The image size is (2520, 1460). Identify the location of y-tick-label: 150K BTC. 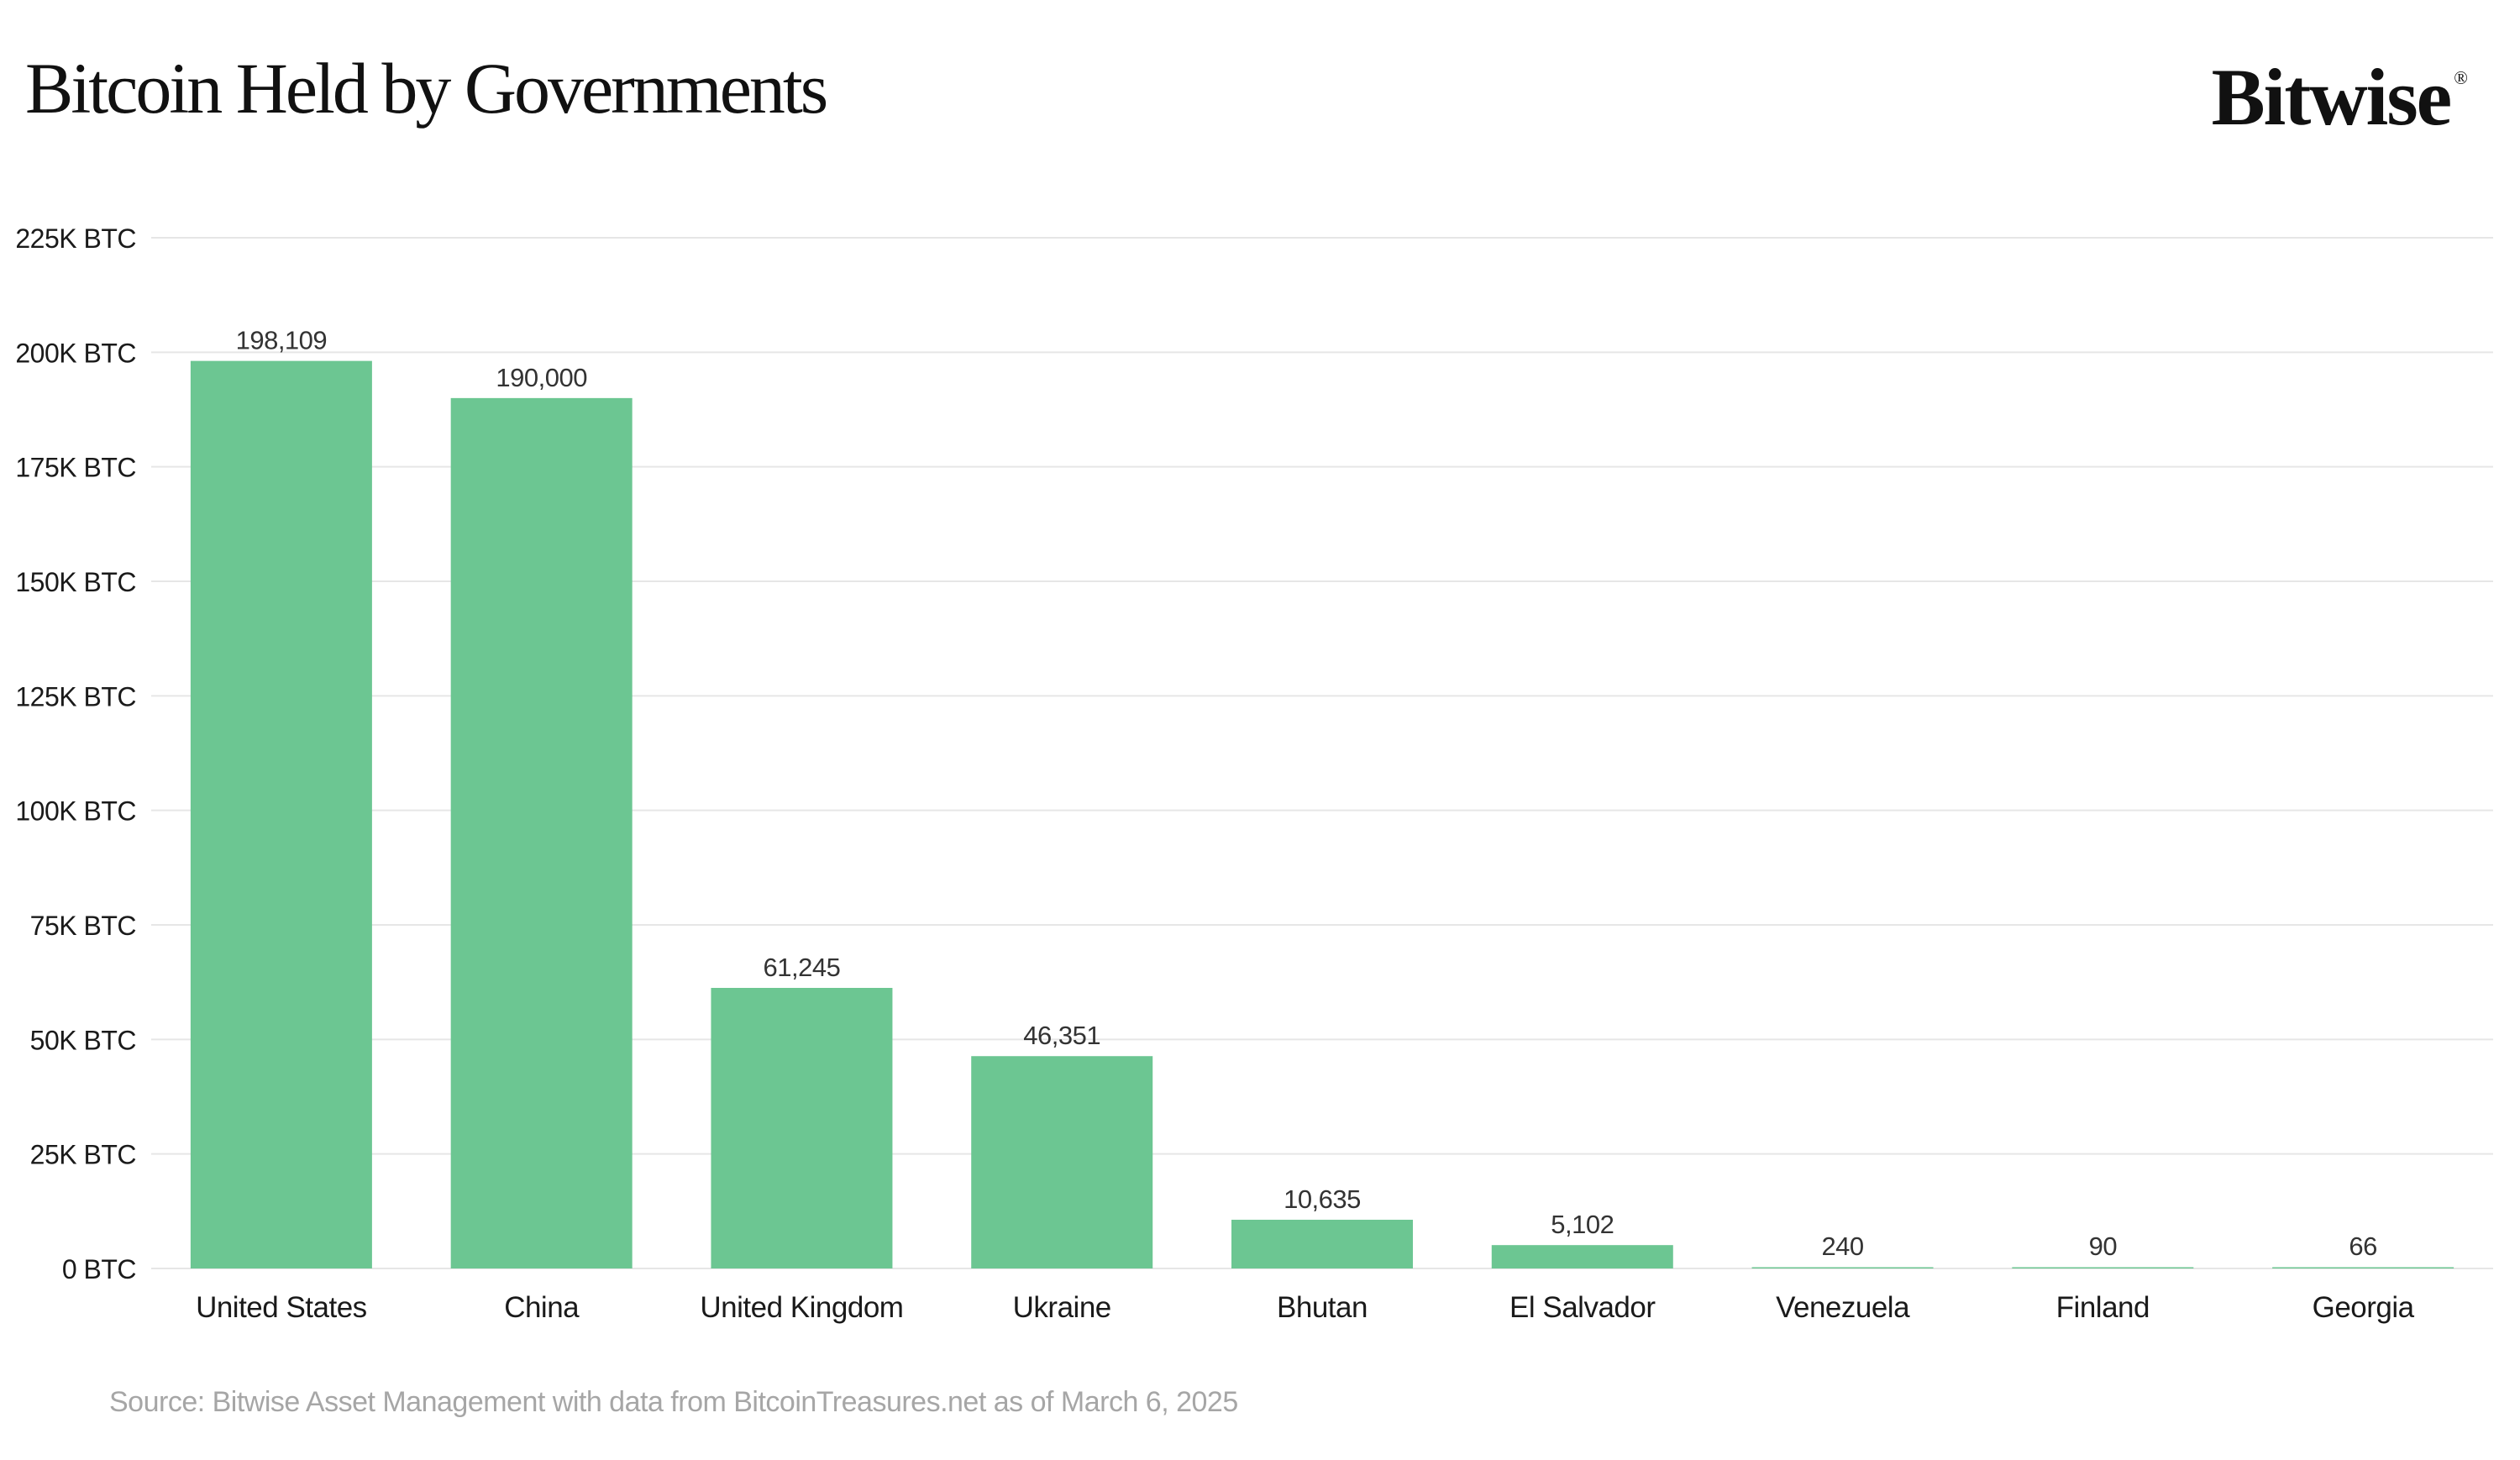
(75, 582).